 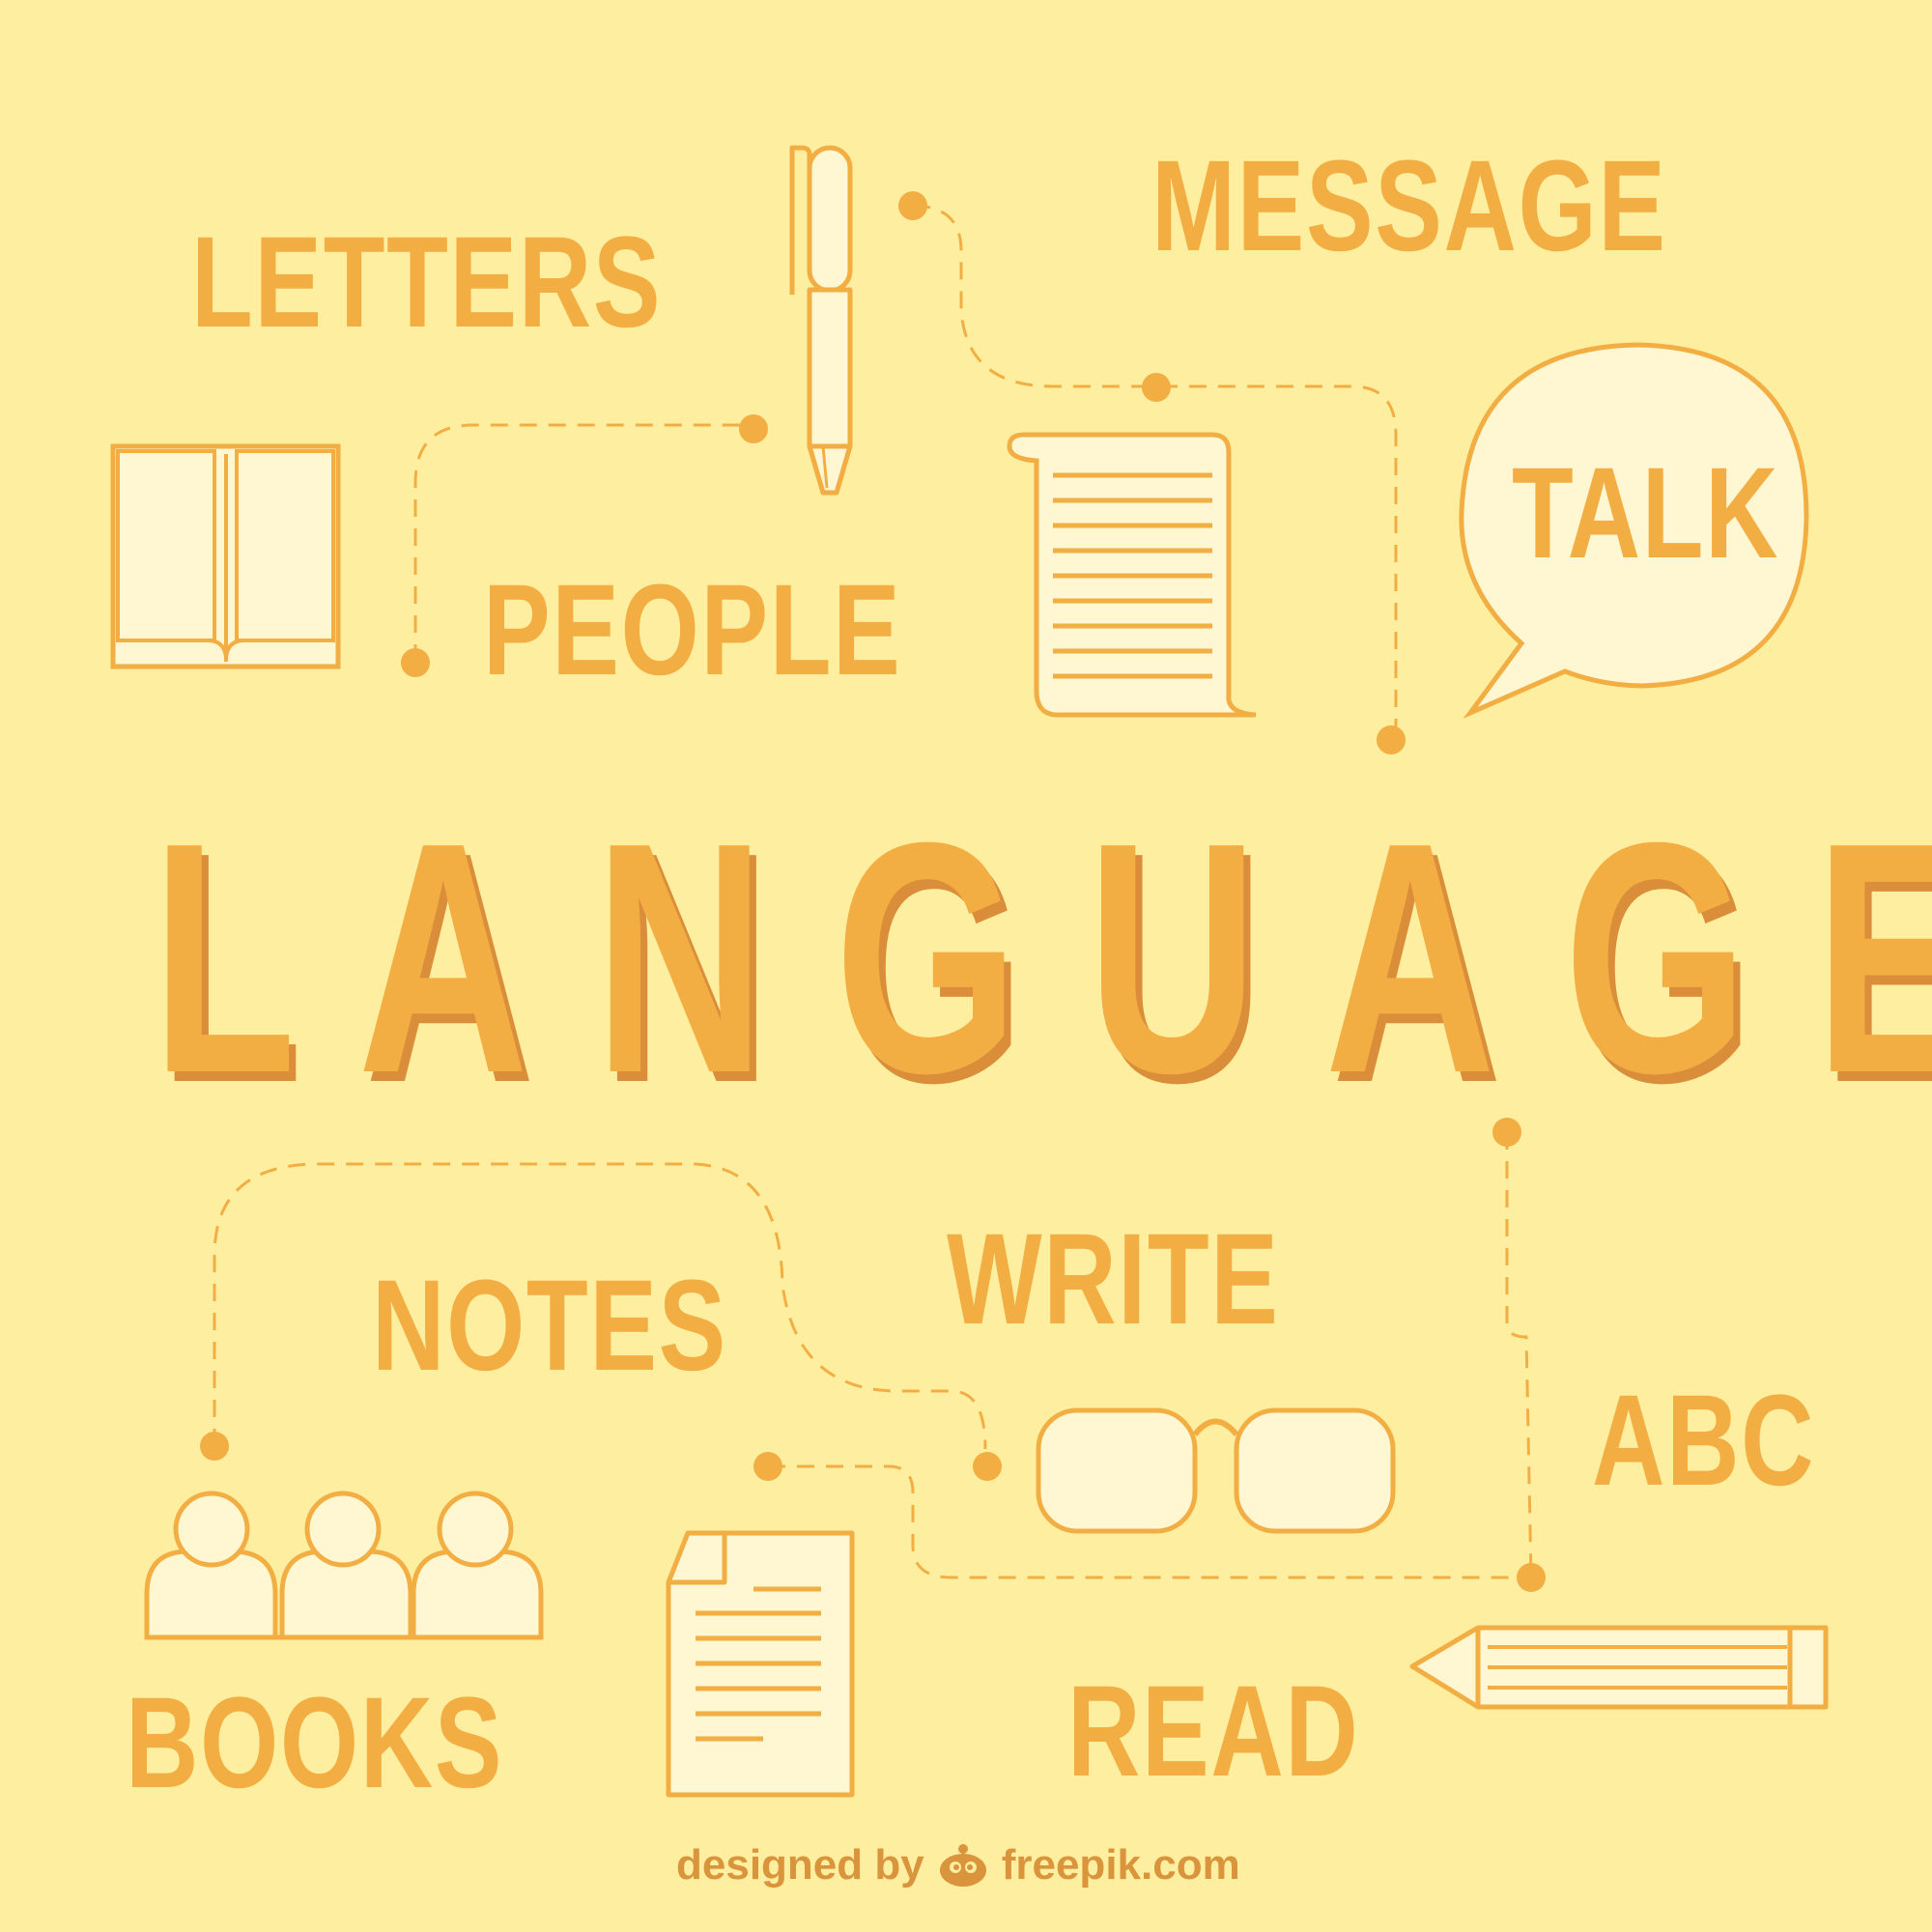 What do you see at coordinates (821, 320) in the screenshot?
I see `pen-icon` at bounding box center [821, 320].